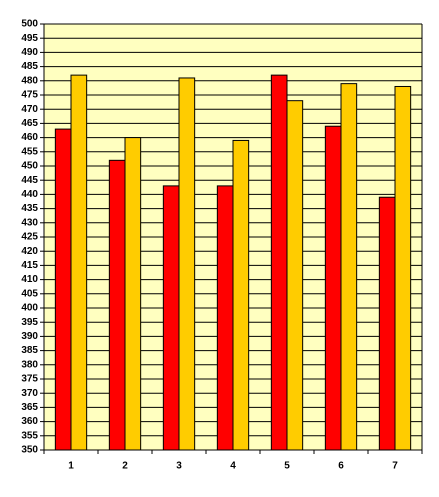 The image size is (439, 497). I want to click on y-tick-label: 380, so click(29, 364).